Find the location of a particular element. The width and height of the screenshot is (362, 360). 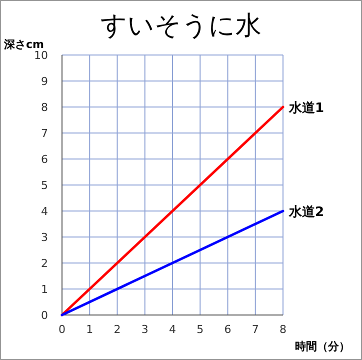

x-tick-label: 2 is located at coordinates (117, 329).